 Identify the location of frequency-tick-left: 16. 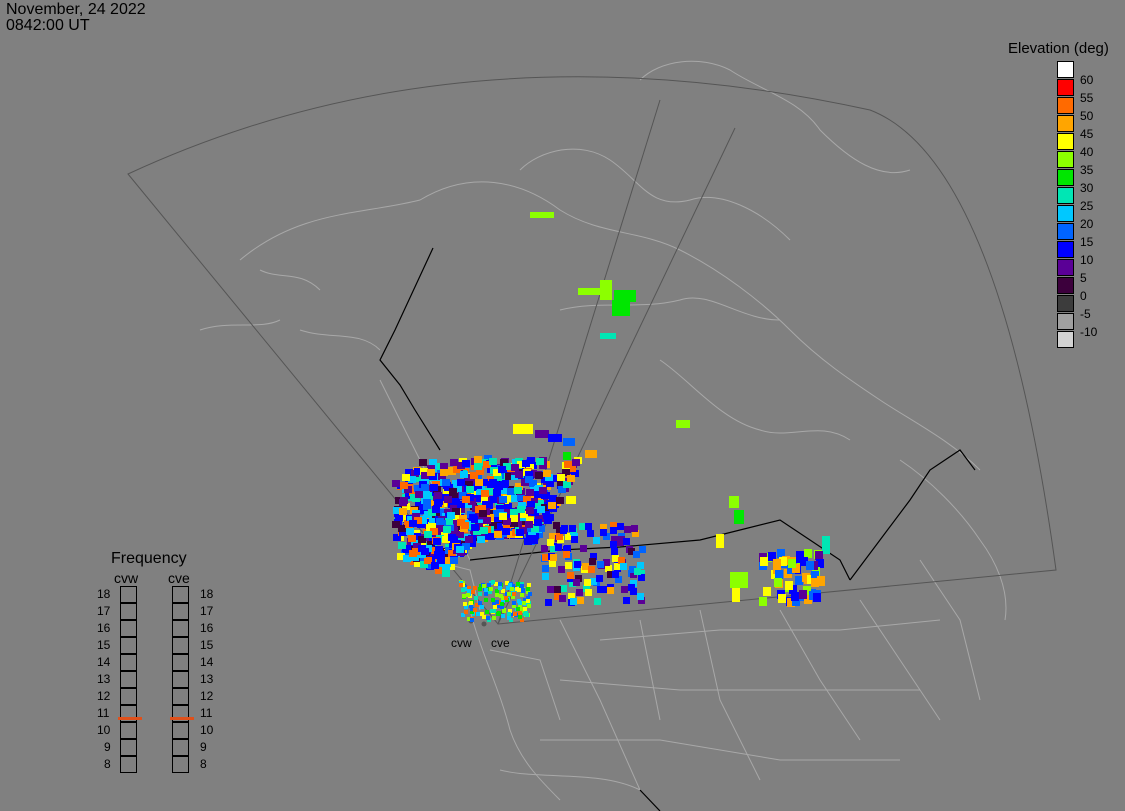
(104, 628).